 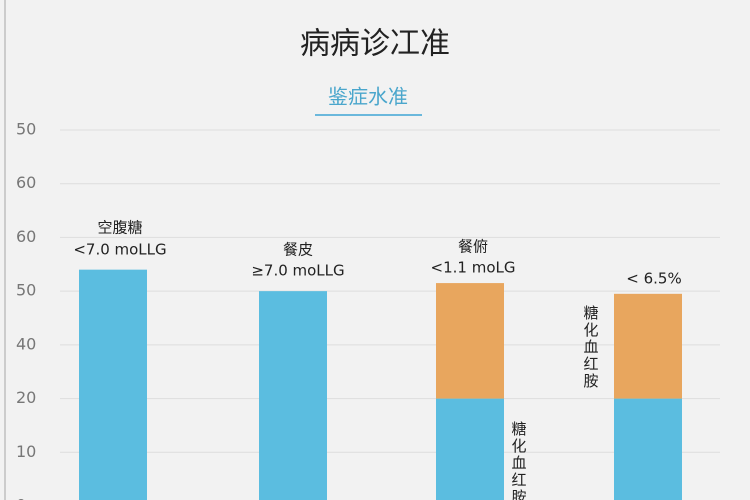 What do you see at coordinates (119, 250) in the screenshot?
I see `annotation: <7.0 moLLG` at bounding box center [119, 250].